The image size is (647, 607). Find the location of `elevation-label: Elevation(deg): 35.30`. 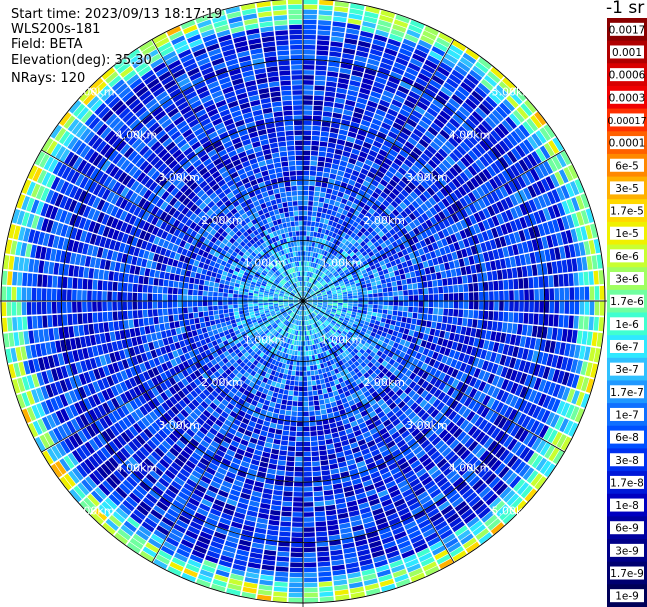

elevation-label: Elevation(deg): 35.30 is located at coordinates (81, 60).